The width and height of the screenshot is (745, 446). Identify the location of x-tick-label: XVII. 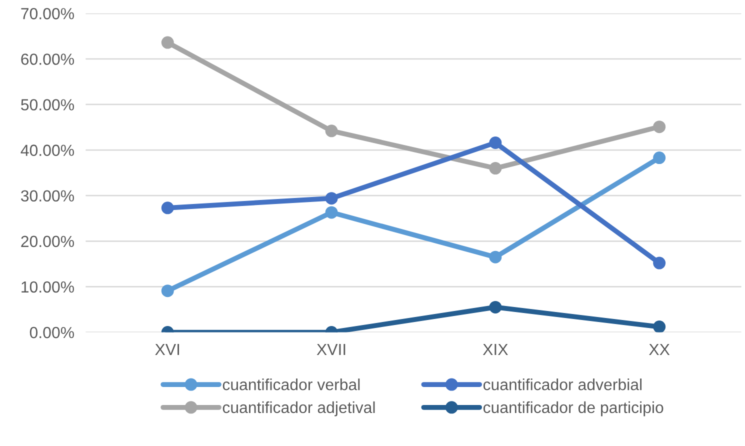
(331, 349).